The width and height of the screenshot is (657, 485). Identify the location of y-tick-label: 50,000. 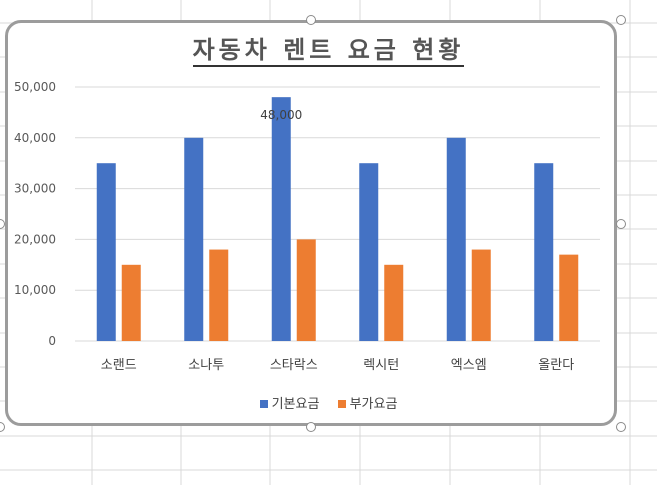
(35, 87).